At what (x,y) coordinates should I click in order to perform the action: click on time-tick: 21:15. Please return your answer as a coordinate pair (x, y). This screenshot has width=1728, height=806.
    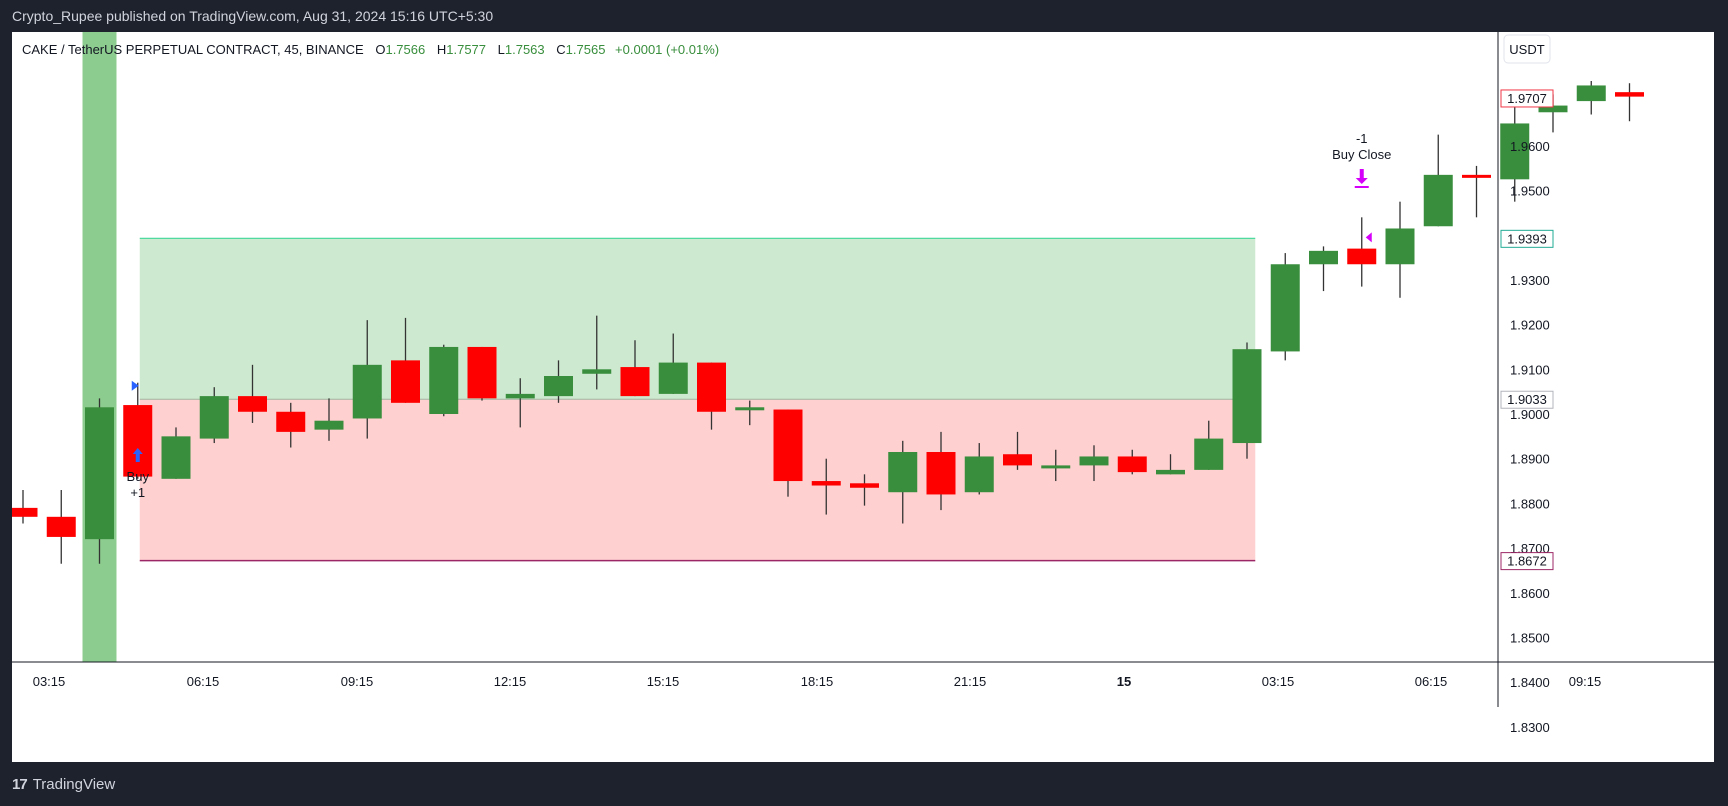
    Looking at the image, I should click on (970, 681).